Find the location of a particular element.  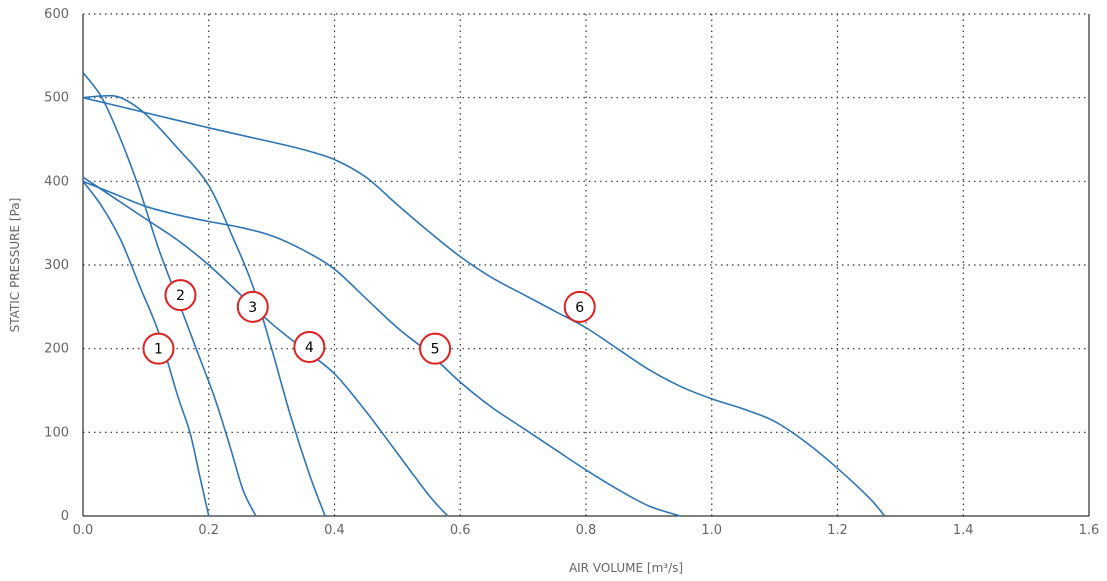

x-tick-label: 1.2 is located at coordinates (837, 530).